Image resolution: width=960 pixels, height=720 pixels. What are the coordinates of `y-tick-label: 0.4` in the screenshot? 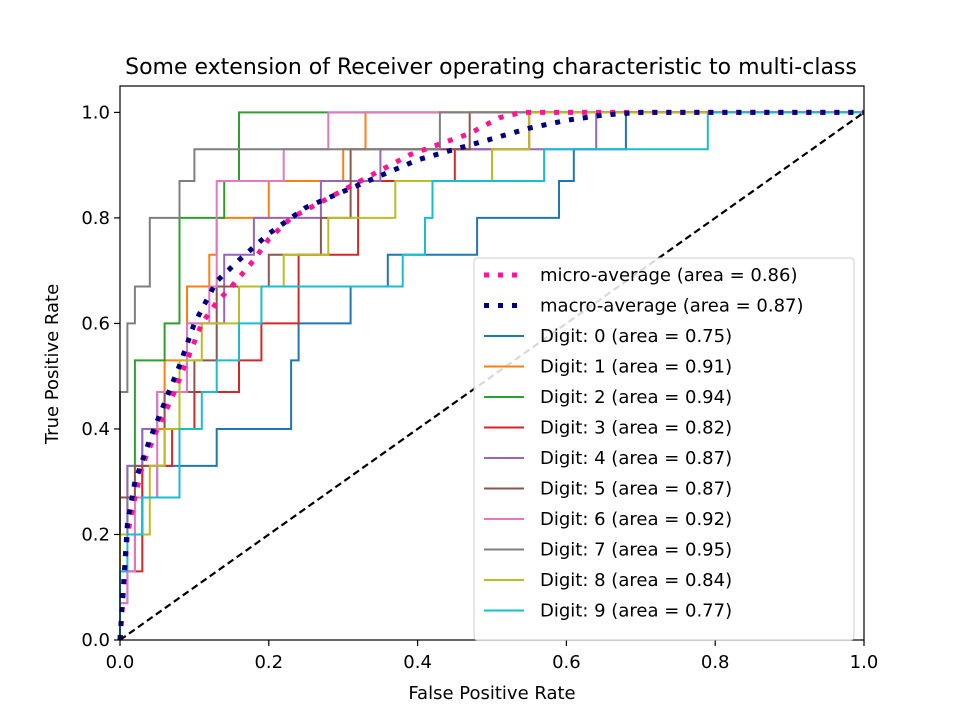 It's located at (95, 429).